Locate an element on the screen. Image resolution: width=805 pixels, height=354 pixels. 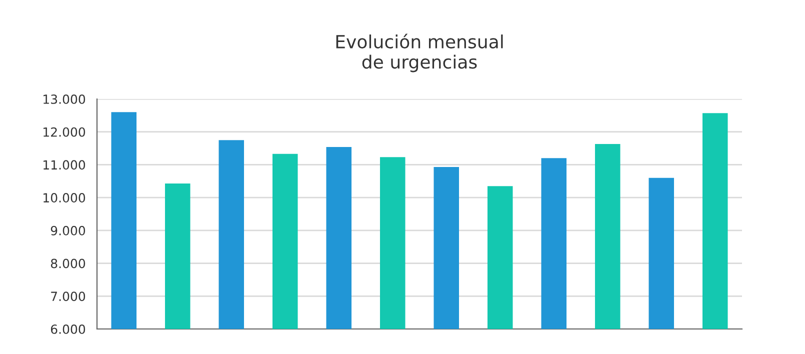
y-tick-label: 12.000 is located at coordinates (65, 132).